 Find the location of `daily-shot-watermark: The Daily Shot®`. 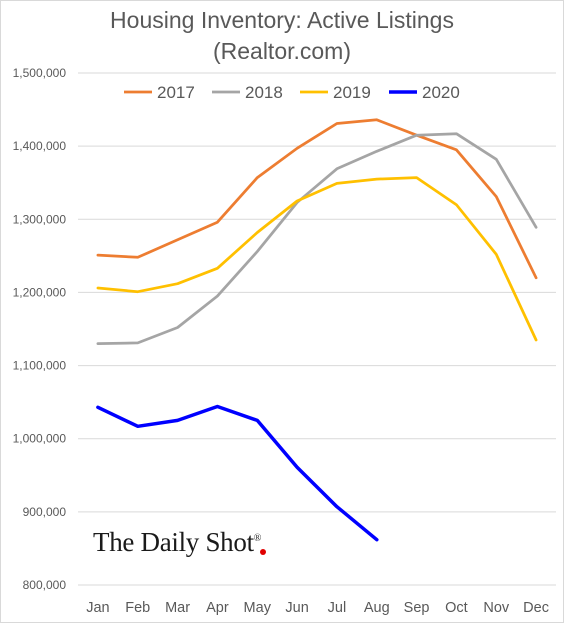

daily-shot-watermark: The Daily Shot® is located at coordinates (180, 542).